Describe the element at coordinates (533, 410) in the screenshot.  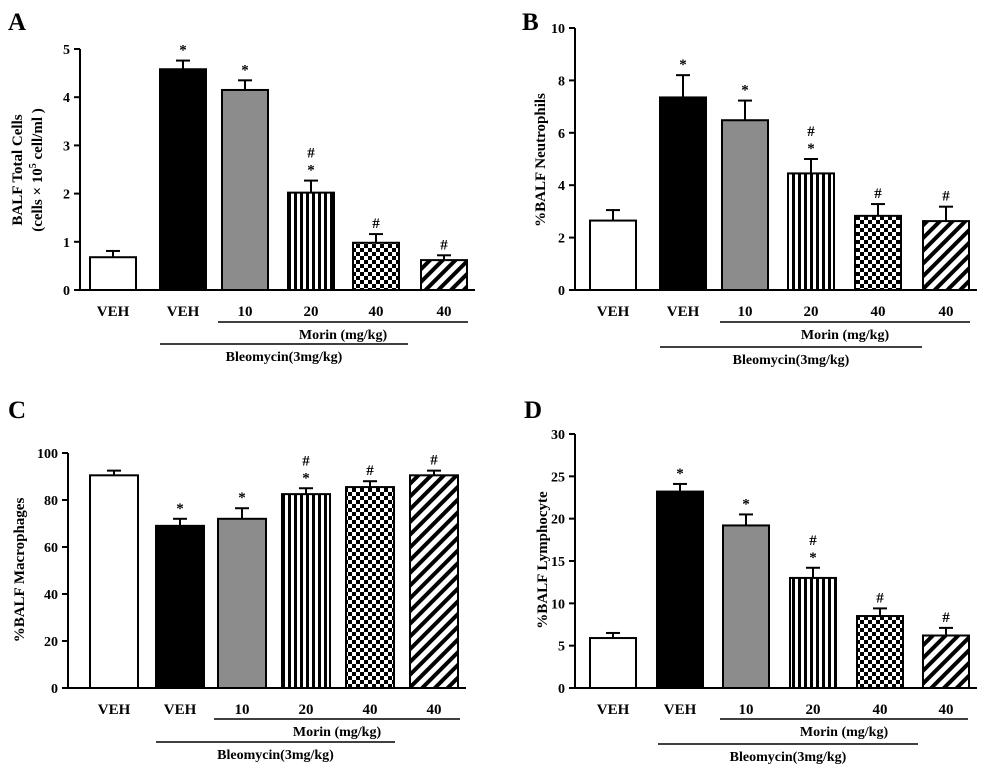
I see `panel-letter: D` at that location.